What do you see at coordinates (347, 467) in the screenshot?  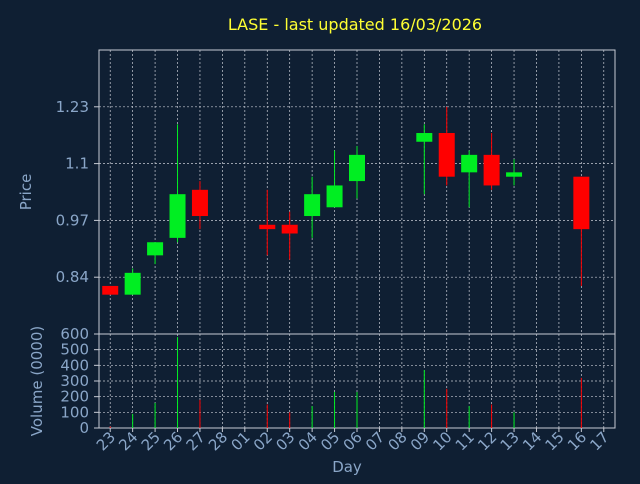 I see `x-axis-label: Day` at bounding box center [347, 467].